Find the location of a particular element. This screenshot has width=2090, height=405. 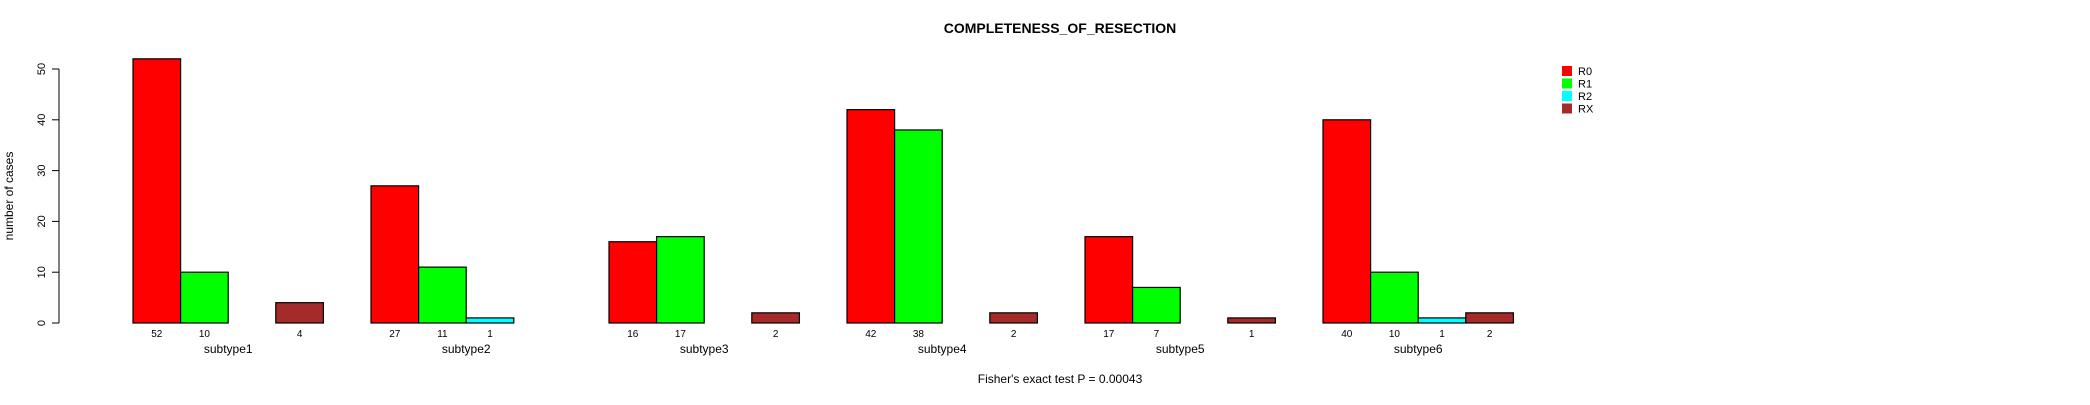

x-axis-label: Fisher's exact test P = 0.00043 is located at coordinates (1060, 379).